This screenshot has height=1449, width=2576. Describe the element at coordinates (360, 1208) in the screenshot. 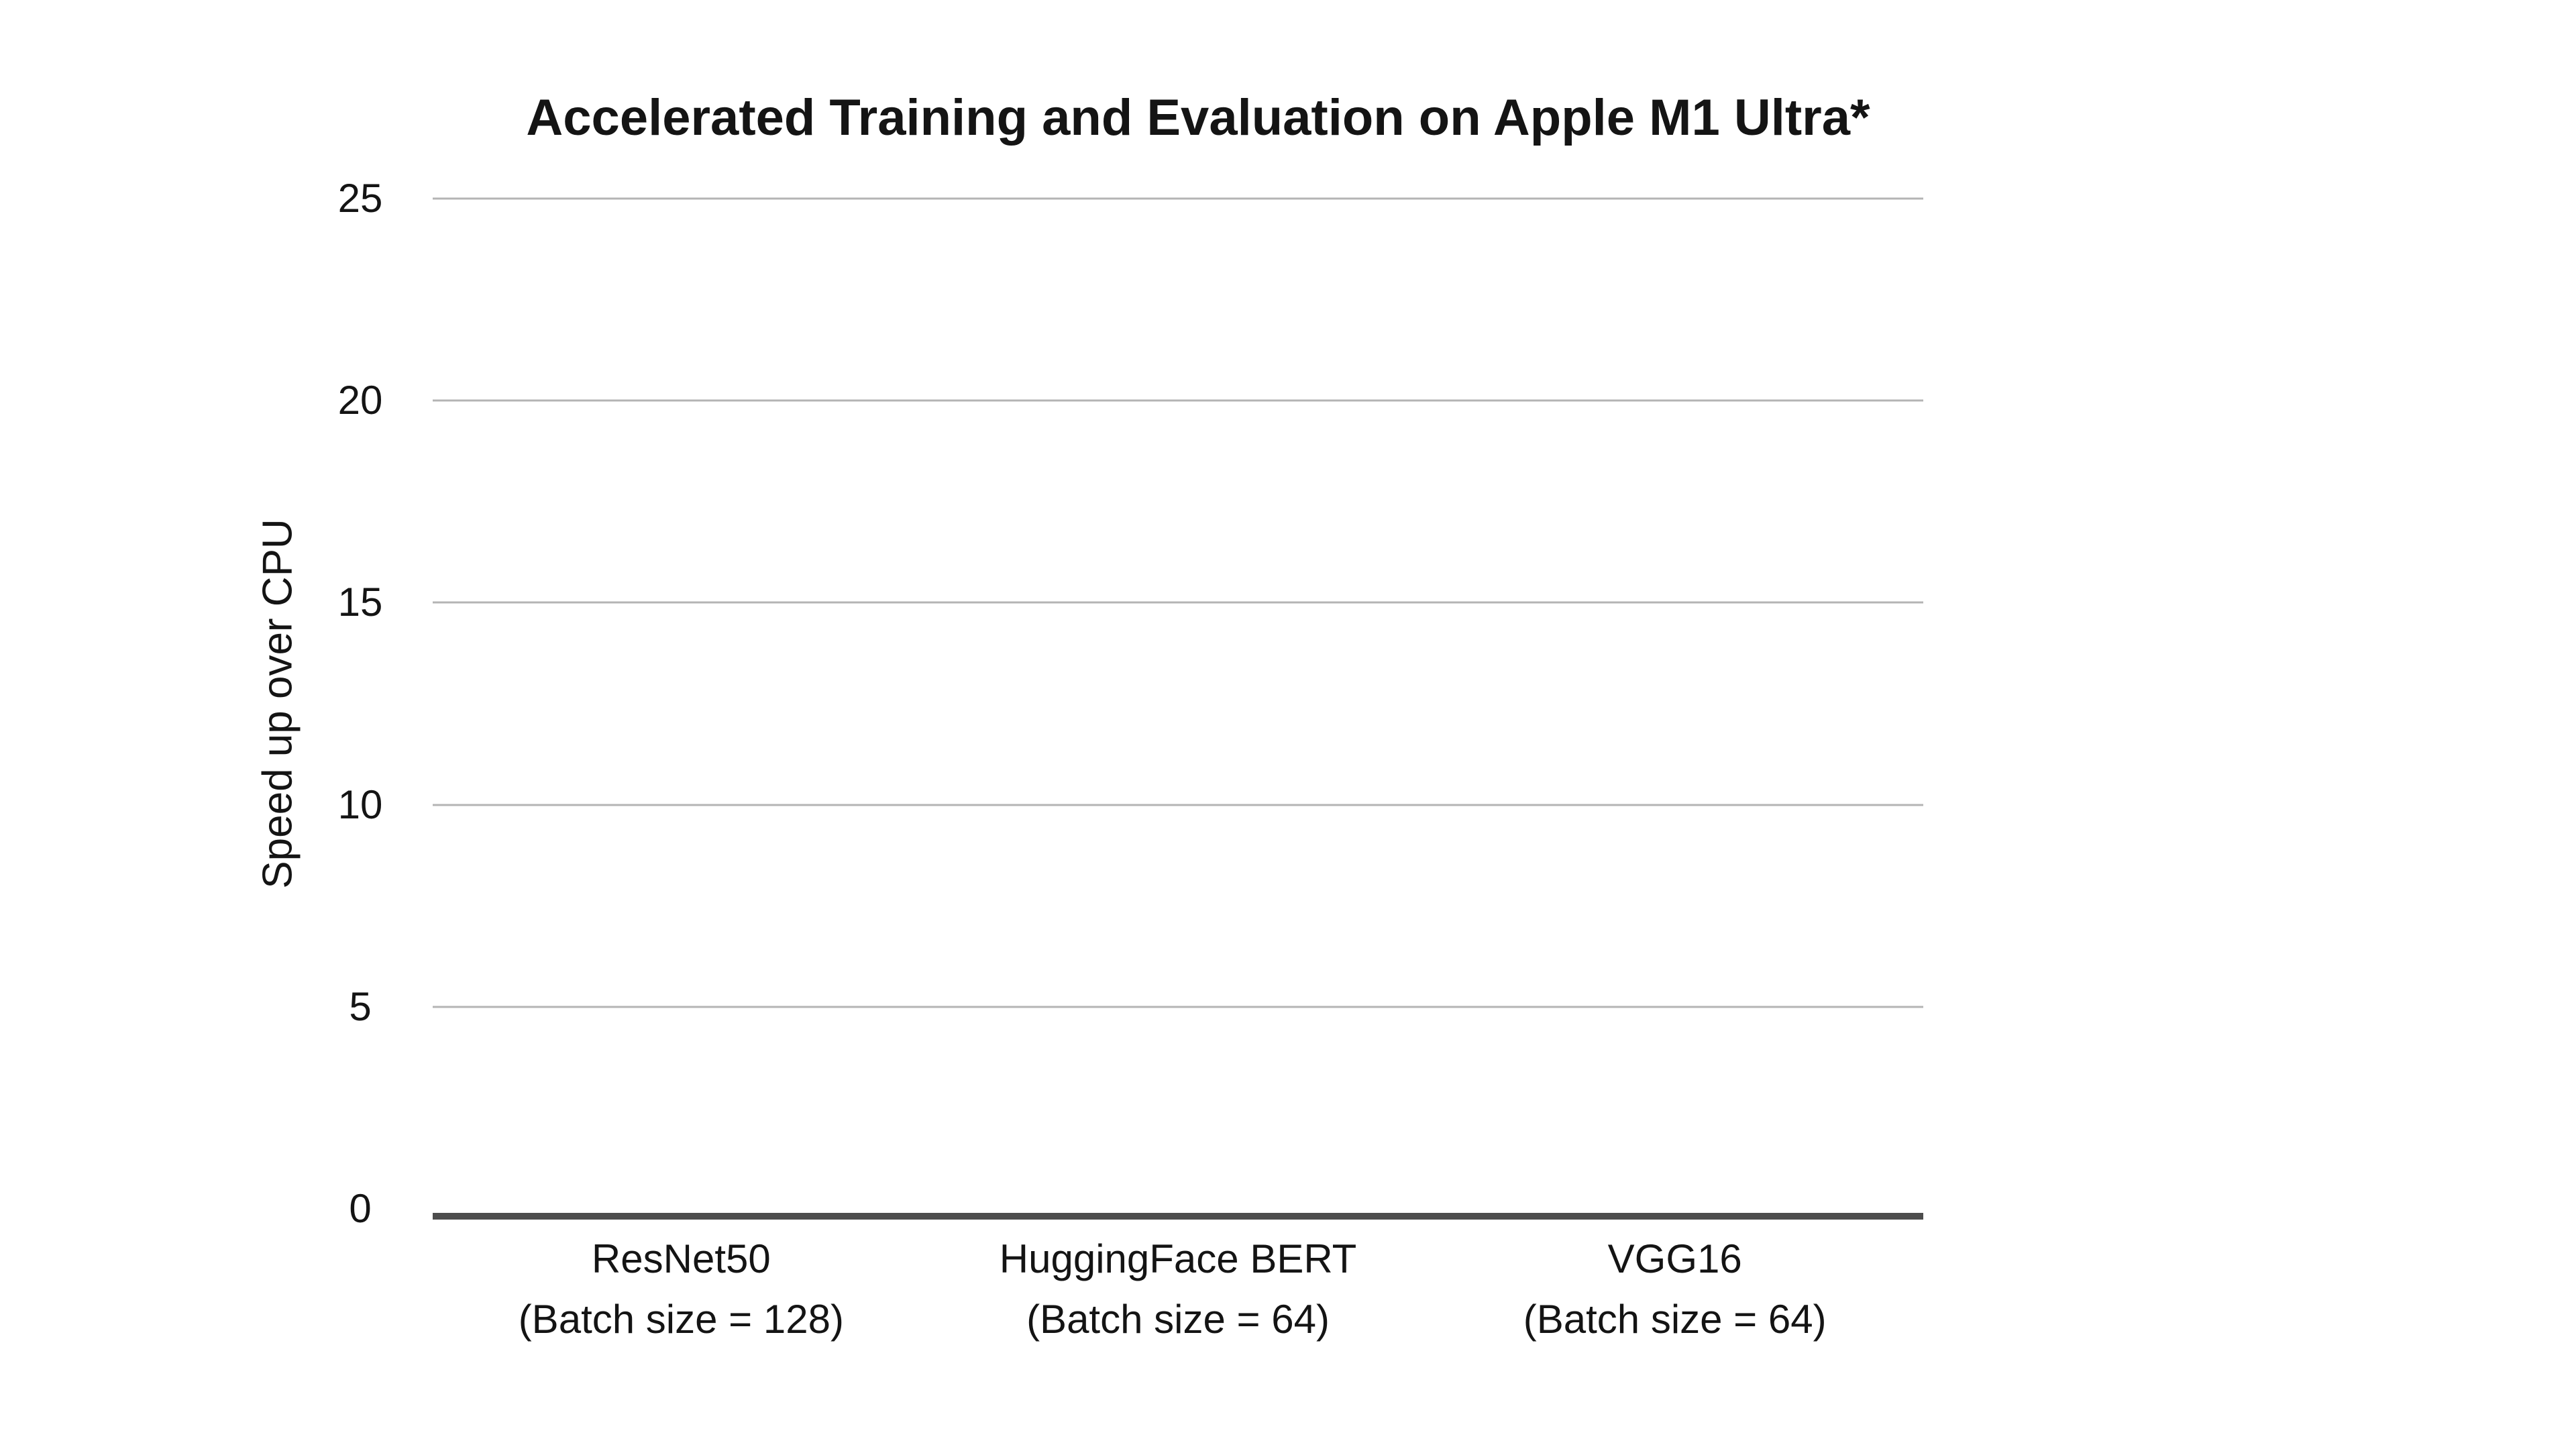

I see `y-tick-label-0: 0` at that location.